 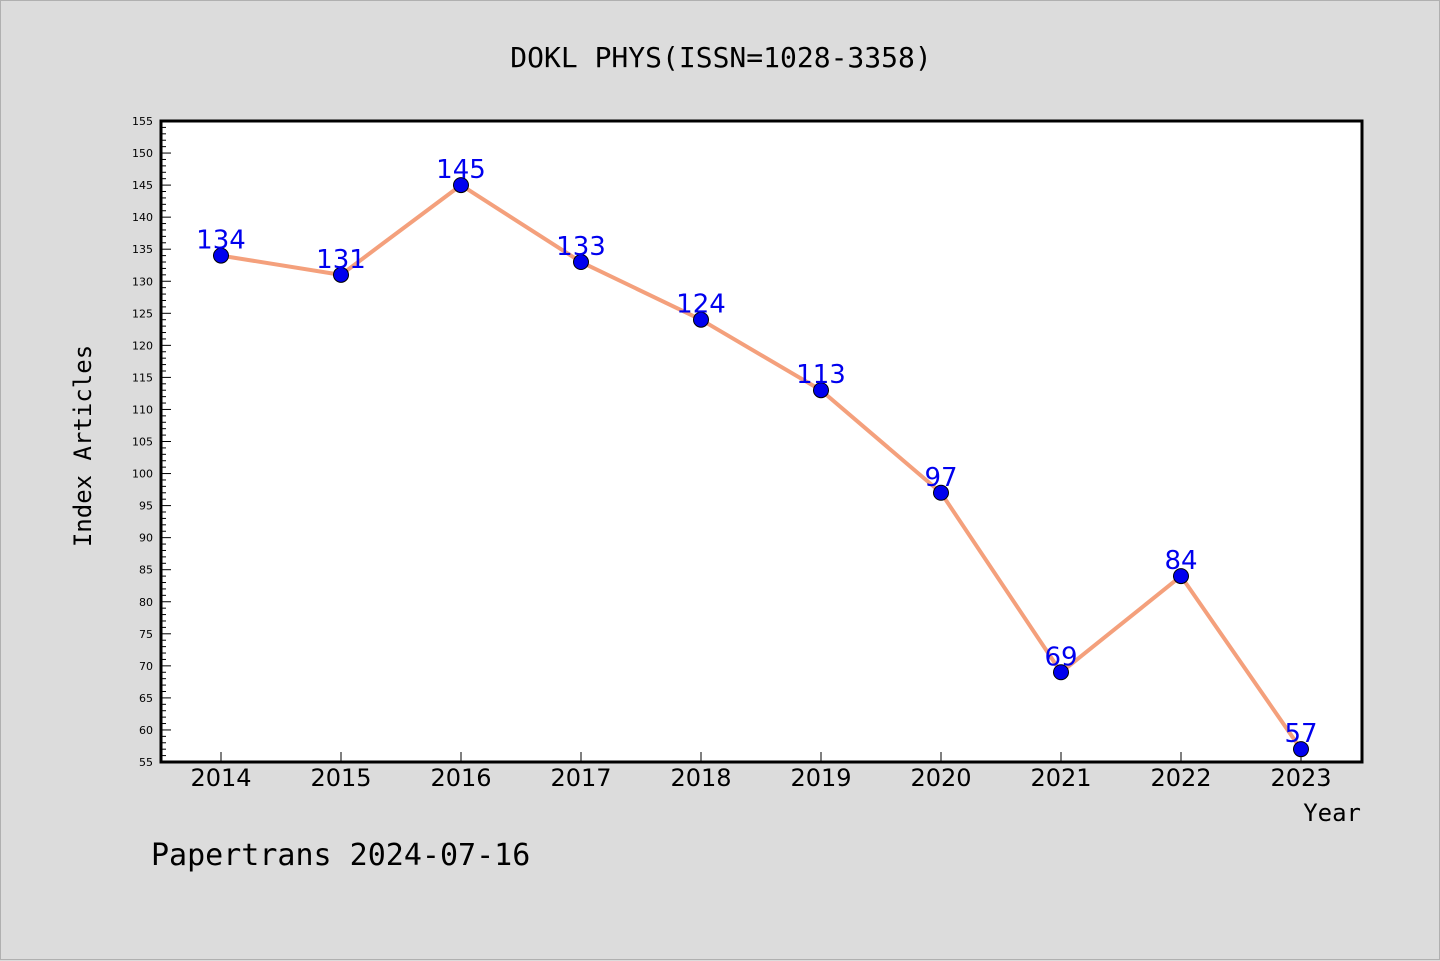 What do you see at coordinates (821, 375) in the screenshot?
I see `data-label: 113` at bounding box center [821, 375].